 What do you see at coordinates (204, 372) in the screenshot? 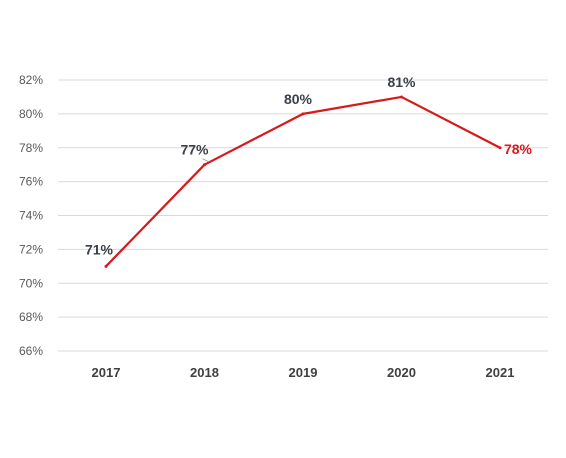
I see `x-tick-label: 2018` at bounding box center [204, 372].